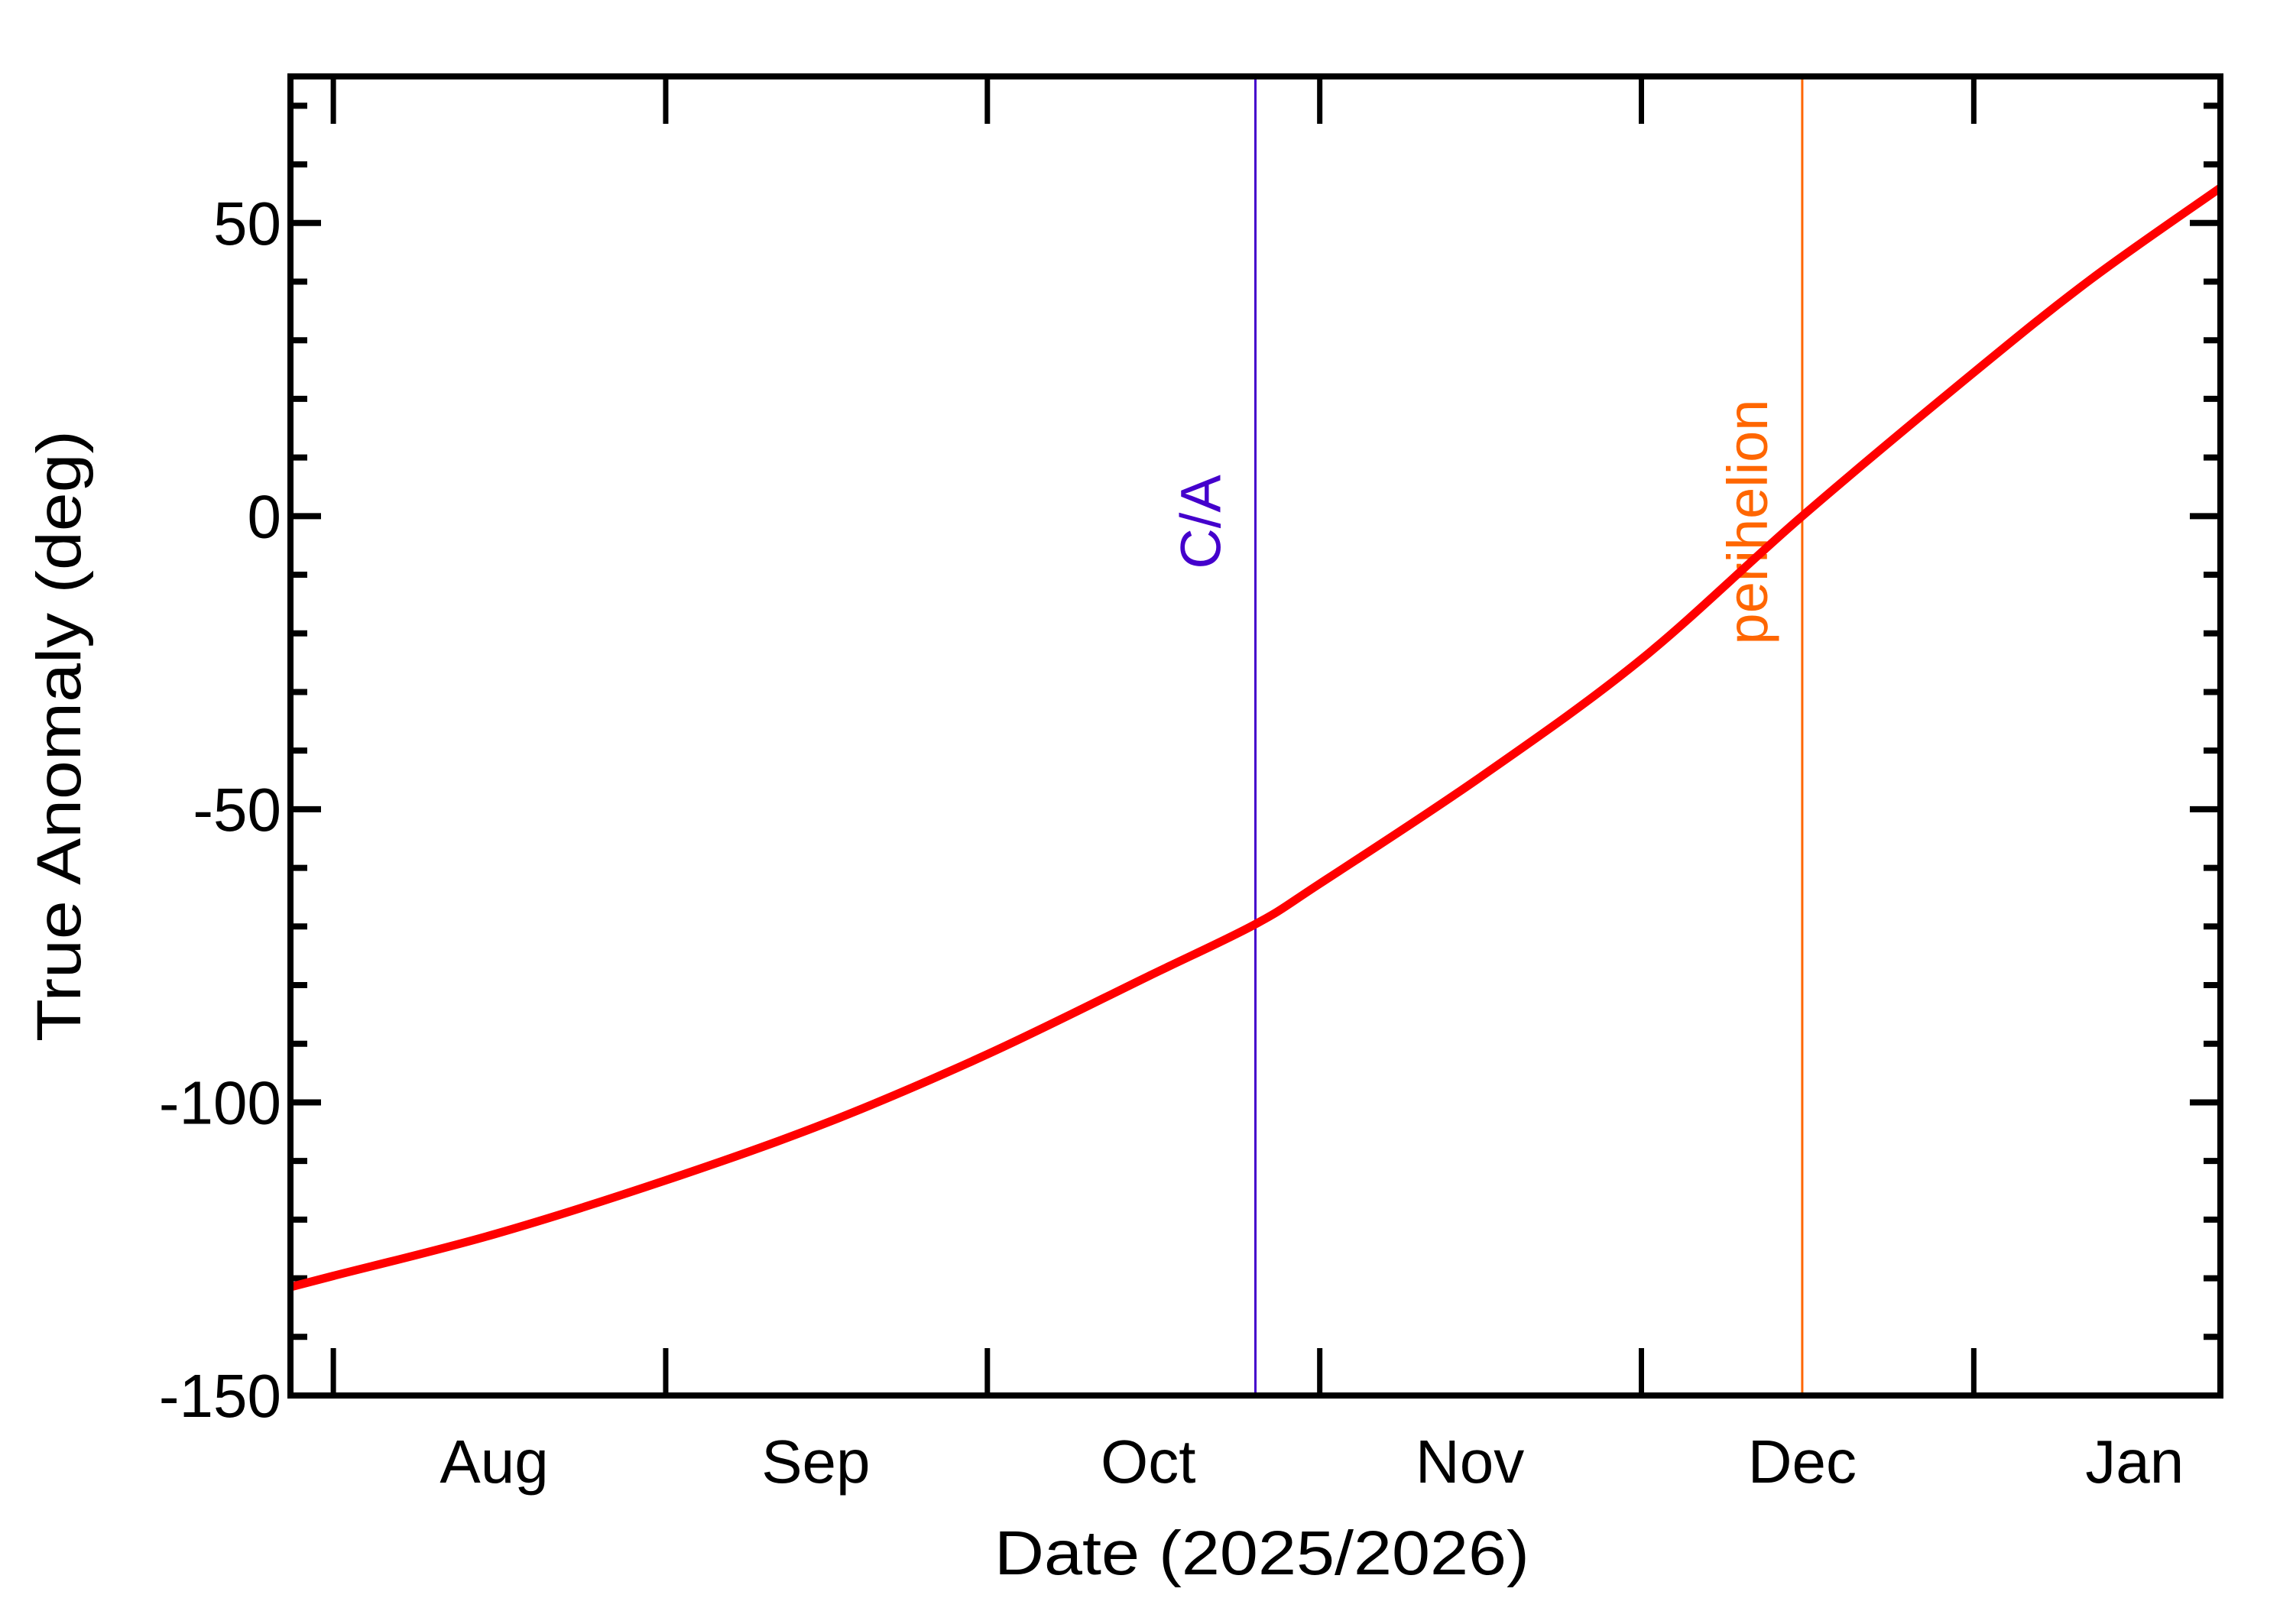 This screenshot has width=2293, height=1624. I want to click on y-tick-label: -100, so click(220, 1102).